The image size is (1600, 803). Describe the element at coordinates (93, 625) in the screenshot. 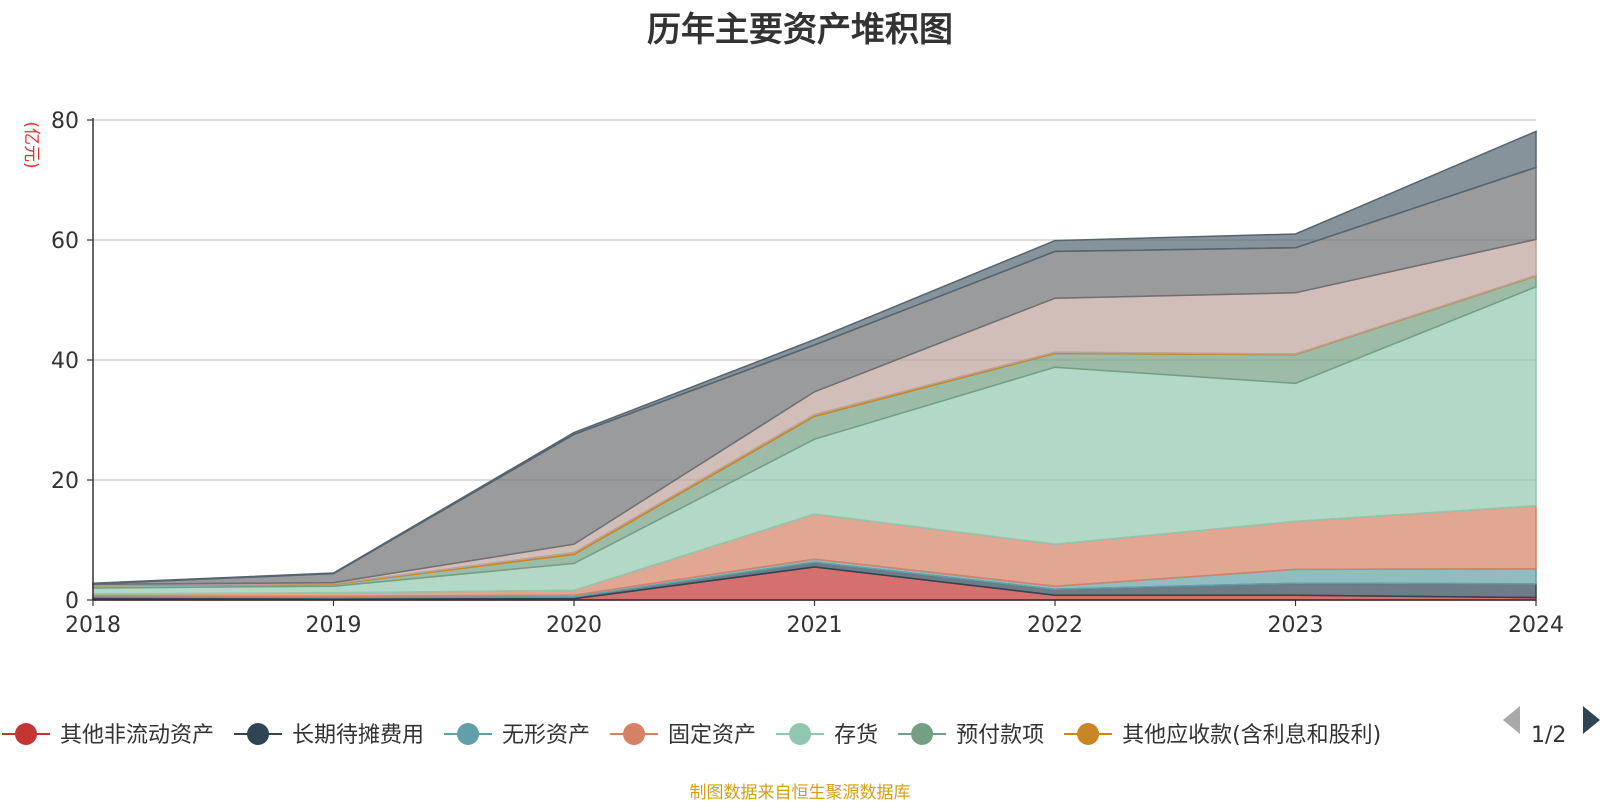

I see `x-tick-label: 2018` at that location.